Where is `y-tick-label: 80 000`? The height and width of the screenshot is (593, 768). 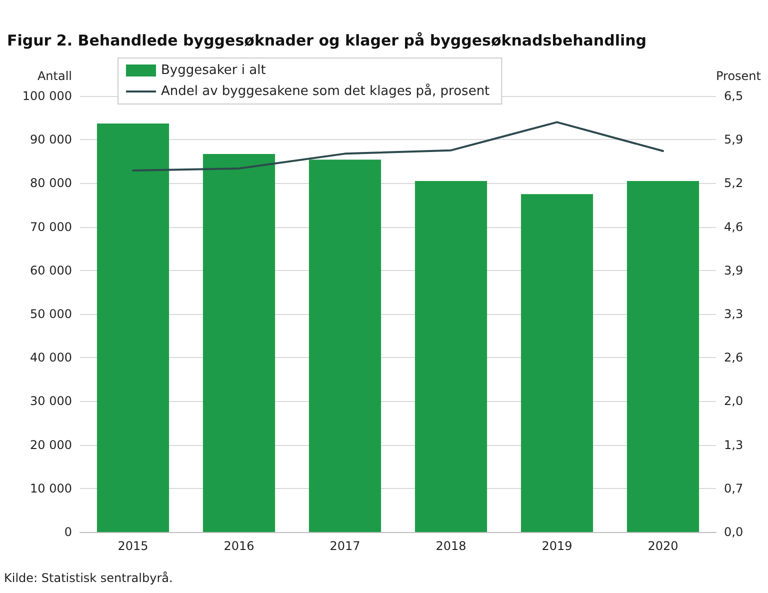
y-tick-label: 80 000 is located at coordinates (51, 183).